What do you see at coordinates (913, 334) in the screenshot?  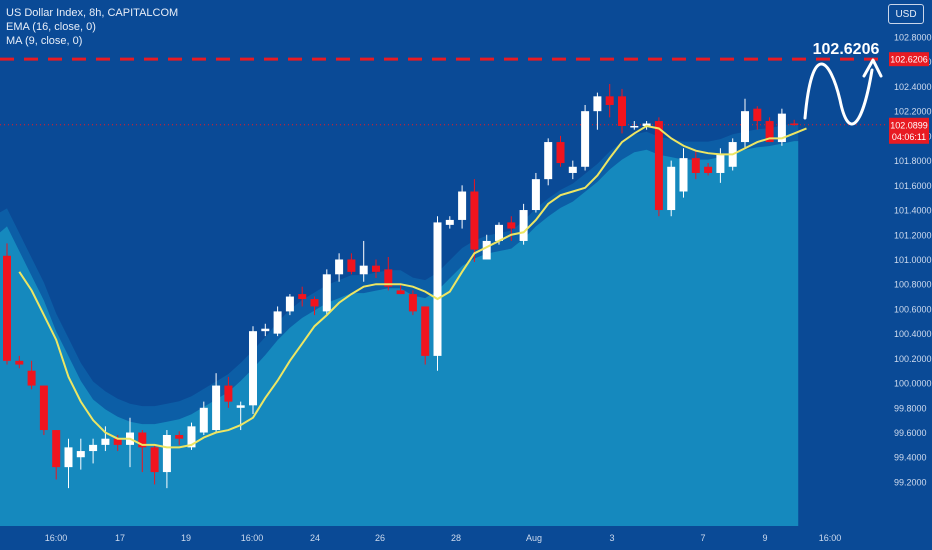 I see `y-tick-label: 100.4000` at bounding box center [913, 334].